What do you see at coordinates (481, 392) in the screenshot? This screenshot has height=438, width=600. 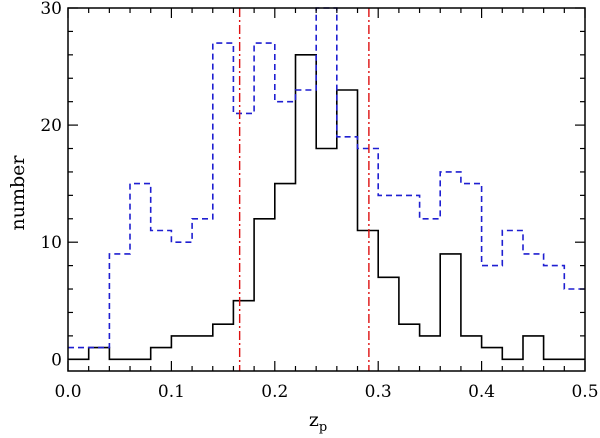 I see `x-tick-label: 0.4` at bounding box center [481, 392].